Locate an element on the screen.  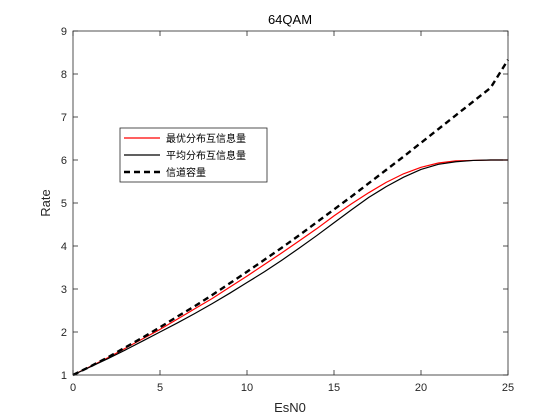
x-tick-label: 25 is located at coordinates (508, 388).